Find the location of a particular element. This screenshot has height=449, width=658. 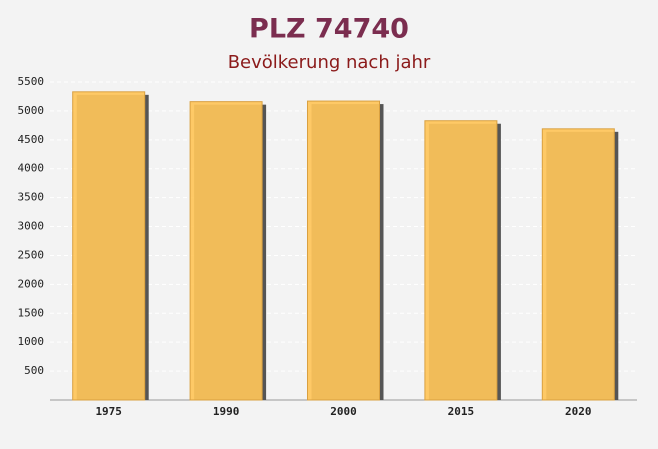

y-tick-label: 3500 is located at coordinates (31, 197).